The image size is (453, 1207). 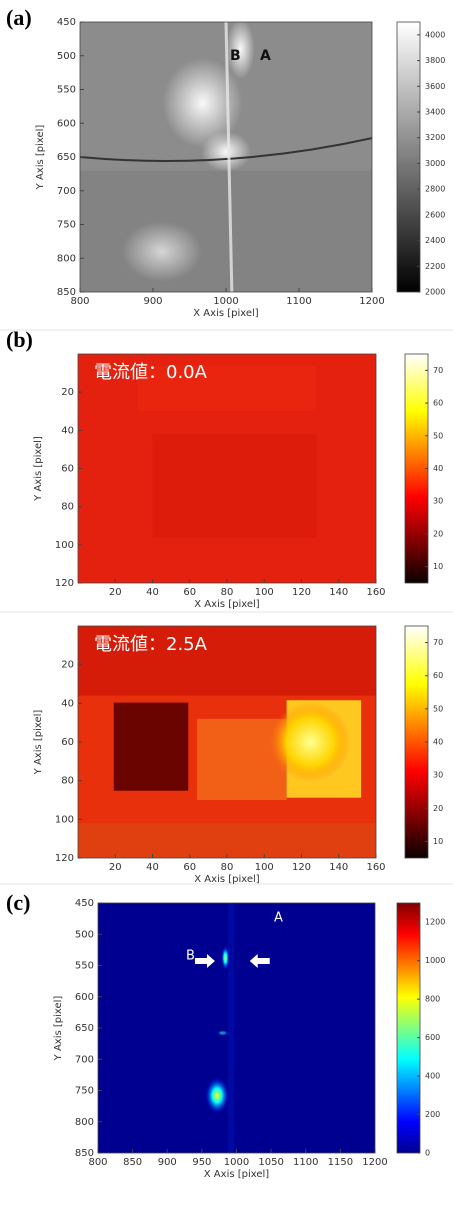 What do you see at coordinates (427, 1153) in the screenshot?
I see `colorbar-tick-label: 0` at bounding box center [427, 1153].